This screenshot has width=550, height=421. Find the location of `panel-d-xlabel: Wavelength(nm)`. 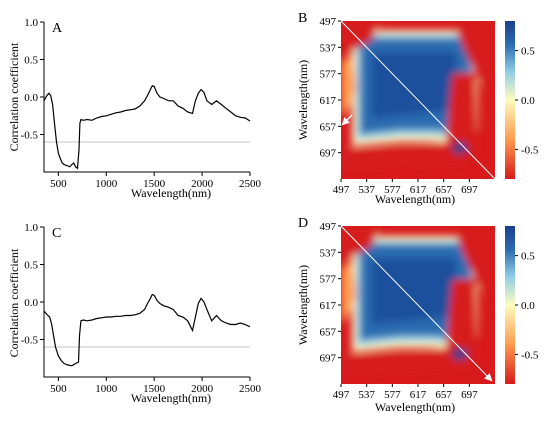

panel-d-xlabel: Wavelength(nm) is located at coordinates (415, 407).